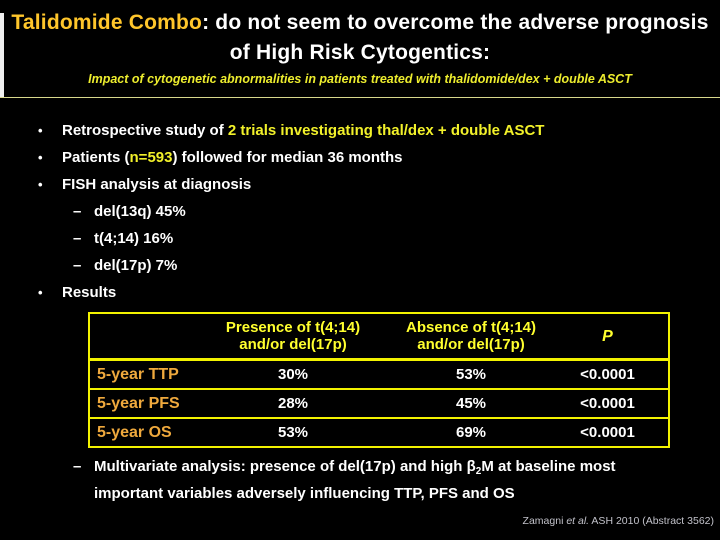 The width and height of the screenshot is (720, 540). I want to click on table-row-pfs: 5-year PFS 28% 45% <0.0001, so click(379, 403).